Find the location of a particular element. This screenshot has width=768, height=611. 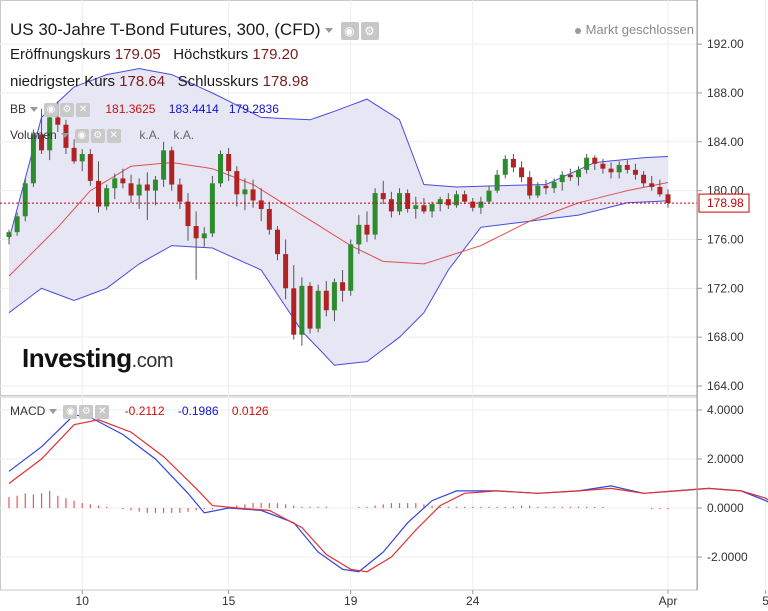

y-tick-label: 192.00 is located at coordinates (725, 44).